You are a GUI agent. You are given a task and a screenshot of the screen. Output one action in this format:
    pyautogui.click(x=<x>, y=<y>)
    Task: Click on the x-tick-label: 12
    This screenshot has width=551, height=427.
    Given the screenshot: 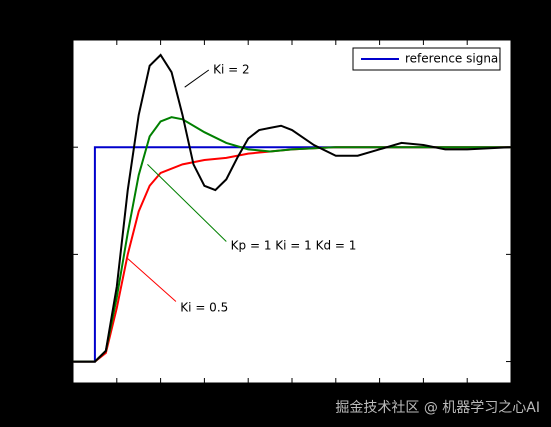 What is the action you would take?
    pyautogui.click(x=335, y=394)
    